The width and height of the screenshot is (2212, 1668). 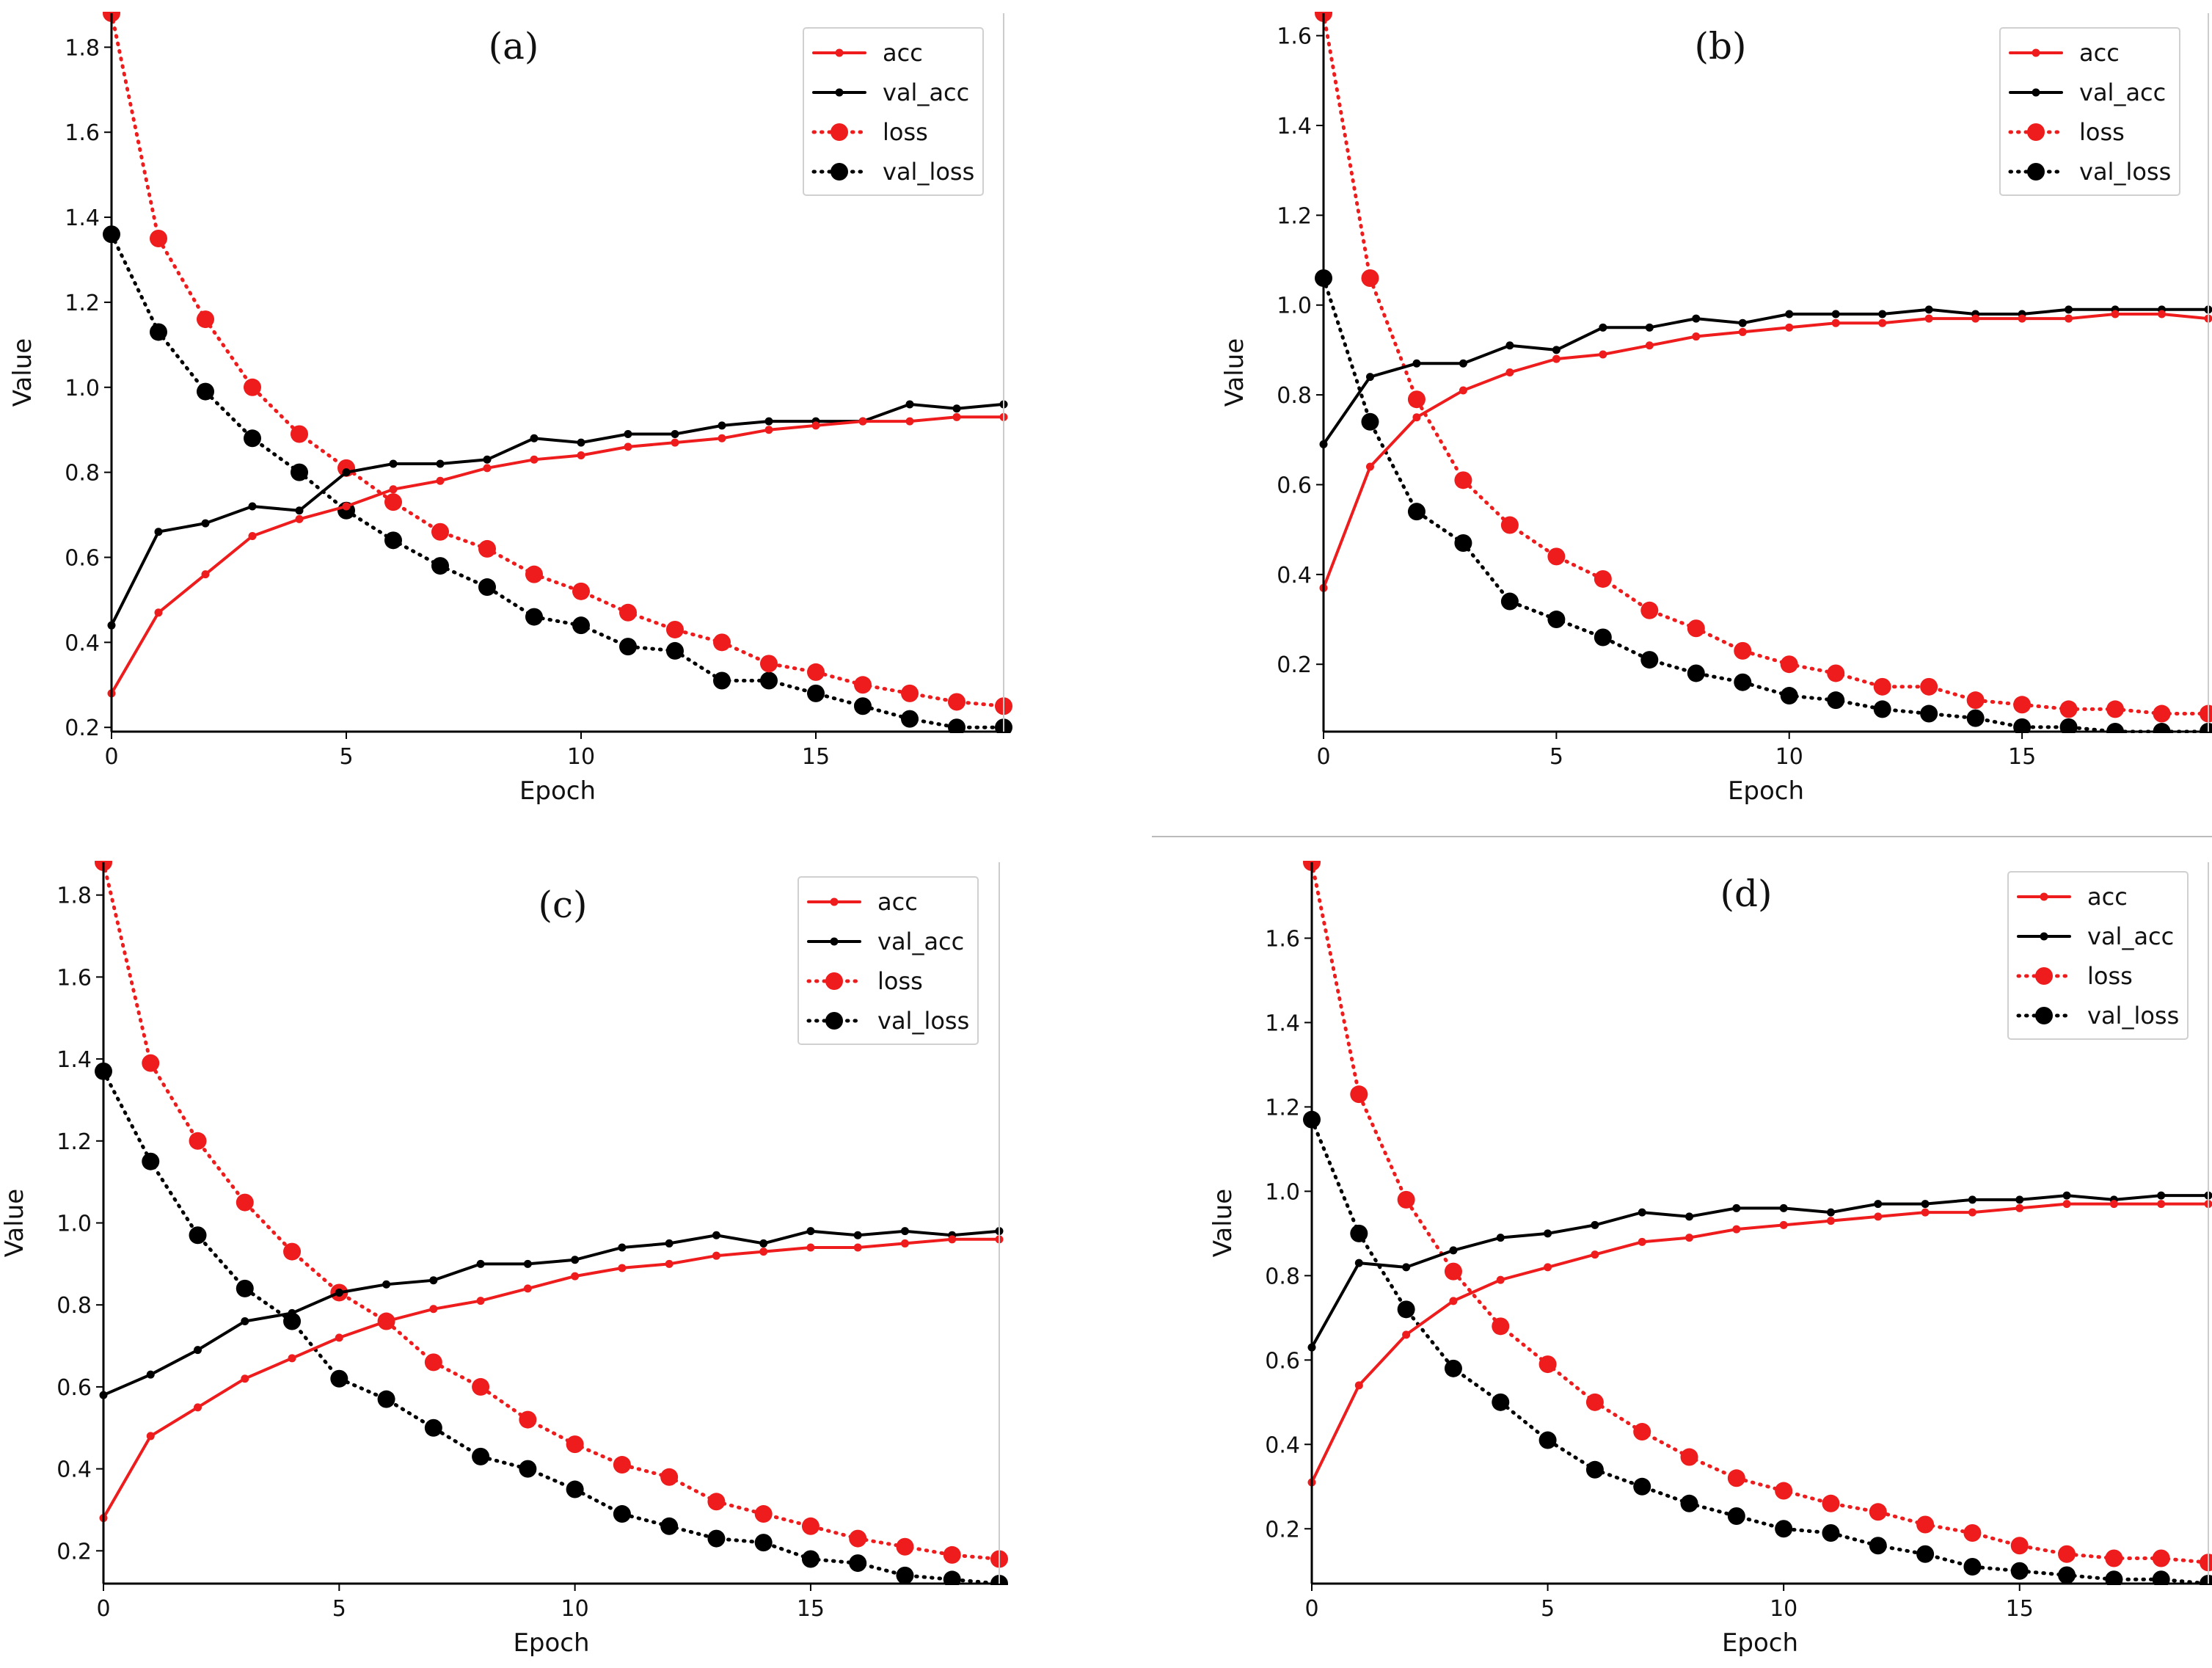 I want to click on legend-label-val-acc: val_acc, so click(x=926, y=92).